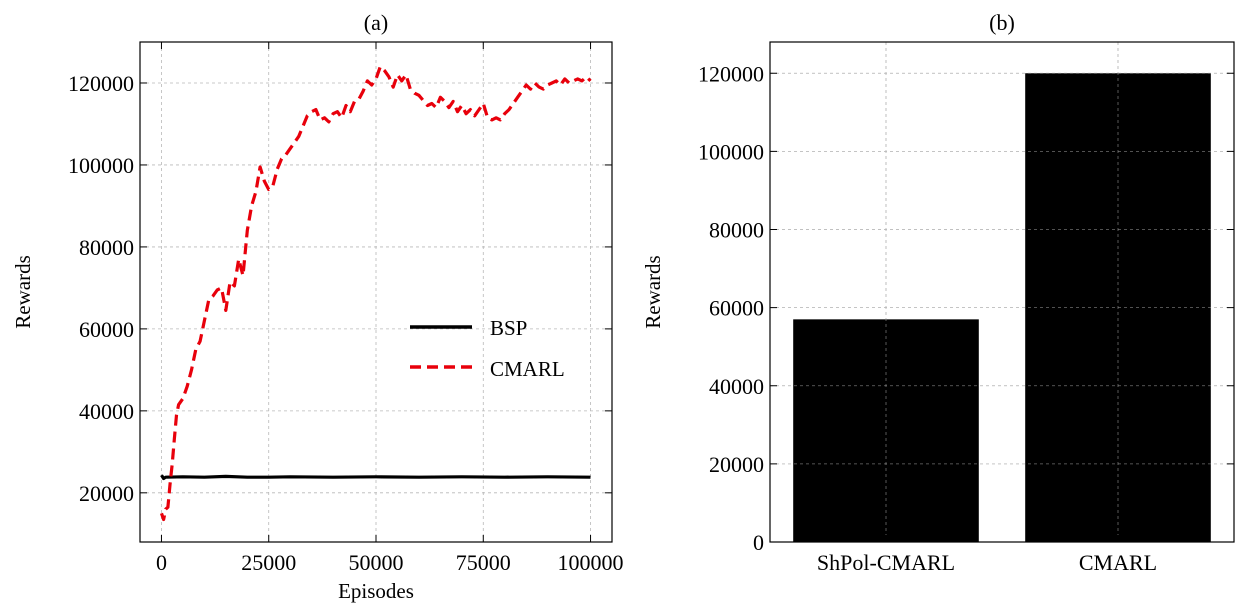 This screenshot has height=608, width=1244. Describe the element at coordinates (508, 328) in the screenshot. I see `legend-label-bsp: BSP` at that location.